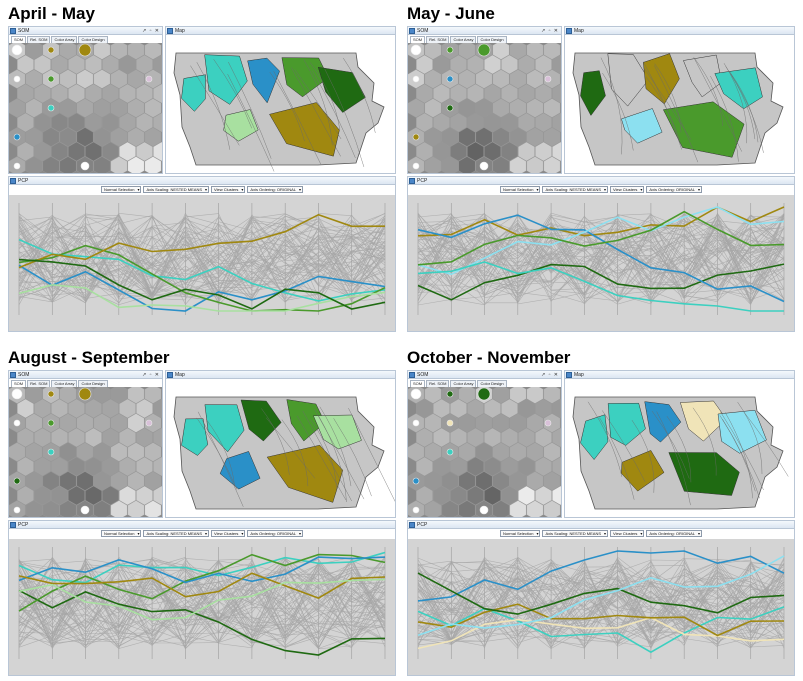 This screenshot has height=681, width=803. What do you see at coordinates (228, 189) in the screenshot?
I see `view-clusters-select: View Clusters` at bounding box center [228, 189].